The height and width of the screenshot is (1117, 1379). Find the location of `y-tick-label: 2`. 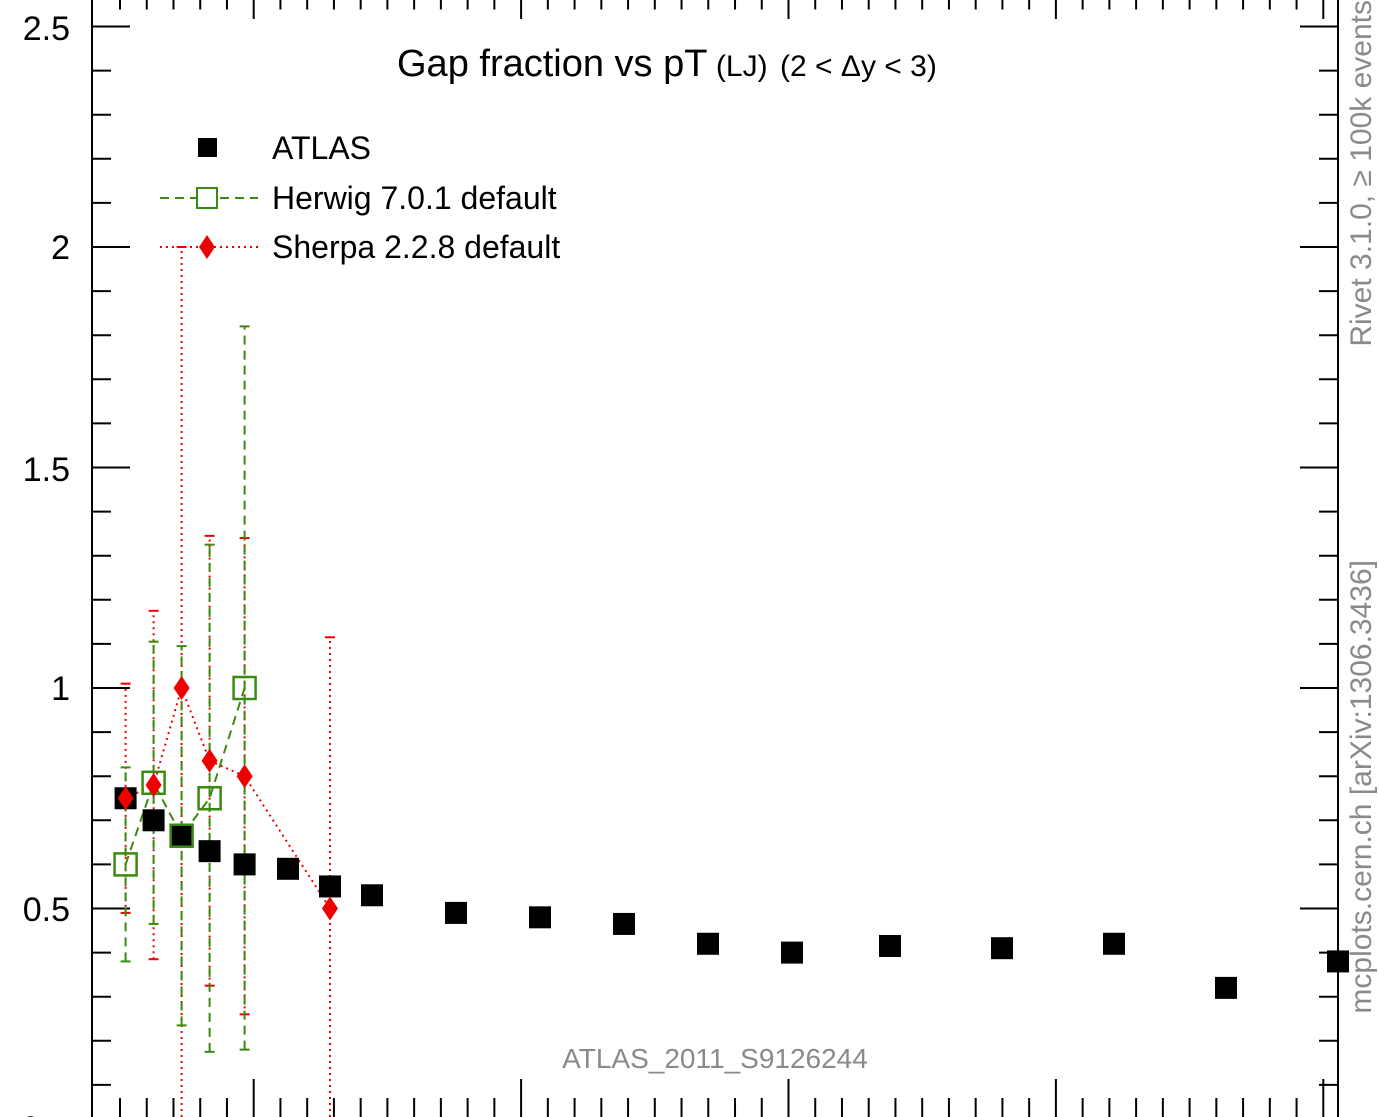

y-tick-label: 2 is located at coordinates (60, 248).